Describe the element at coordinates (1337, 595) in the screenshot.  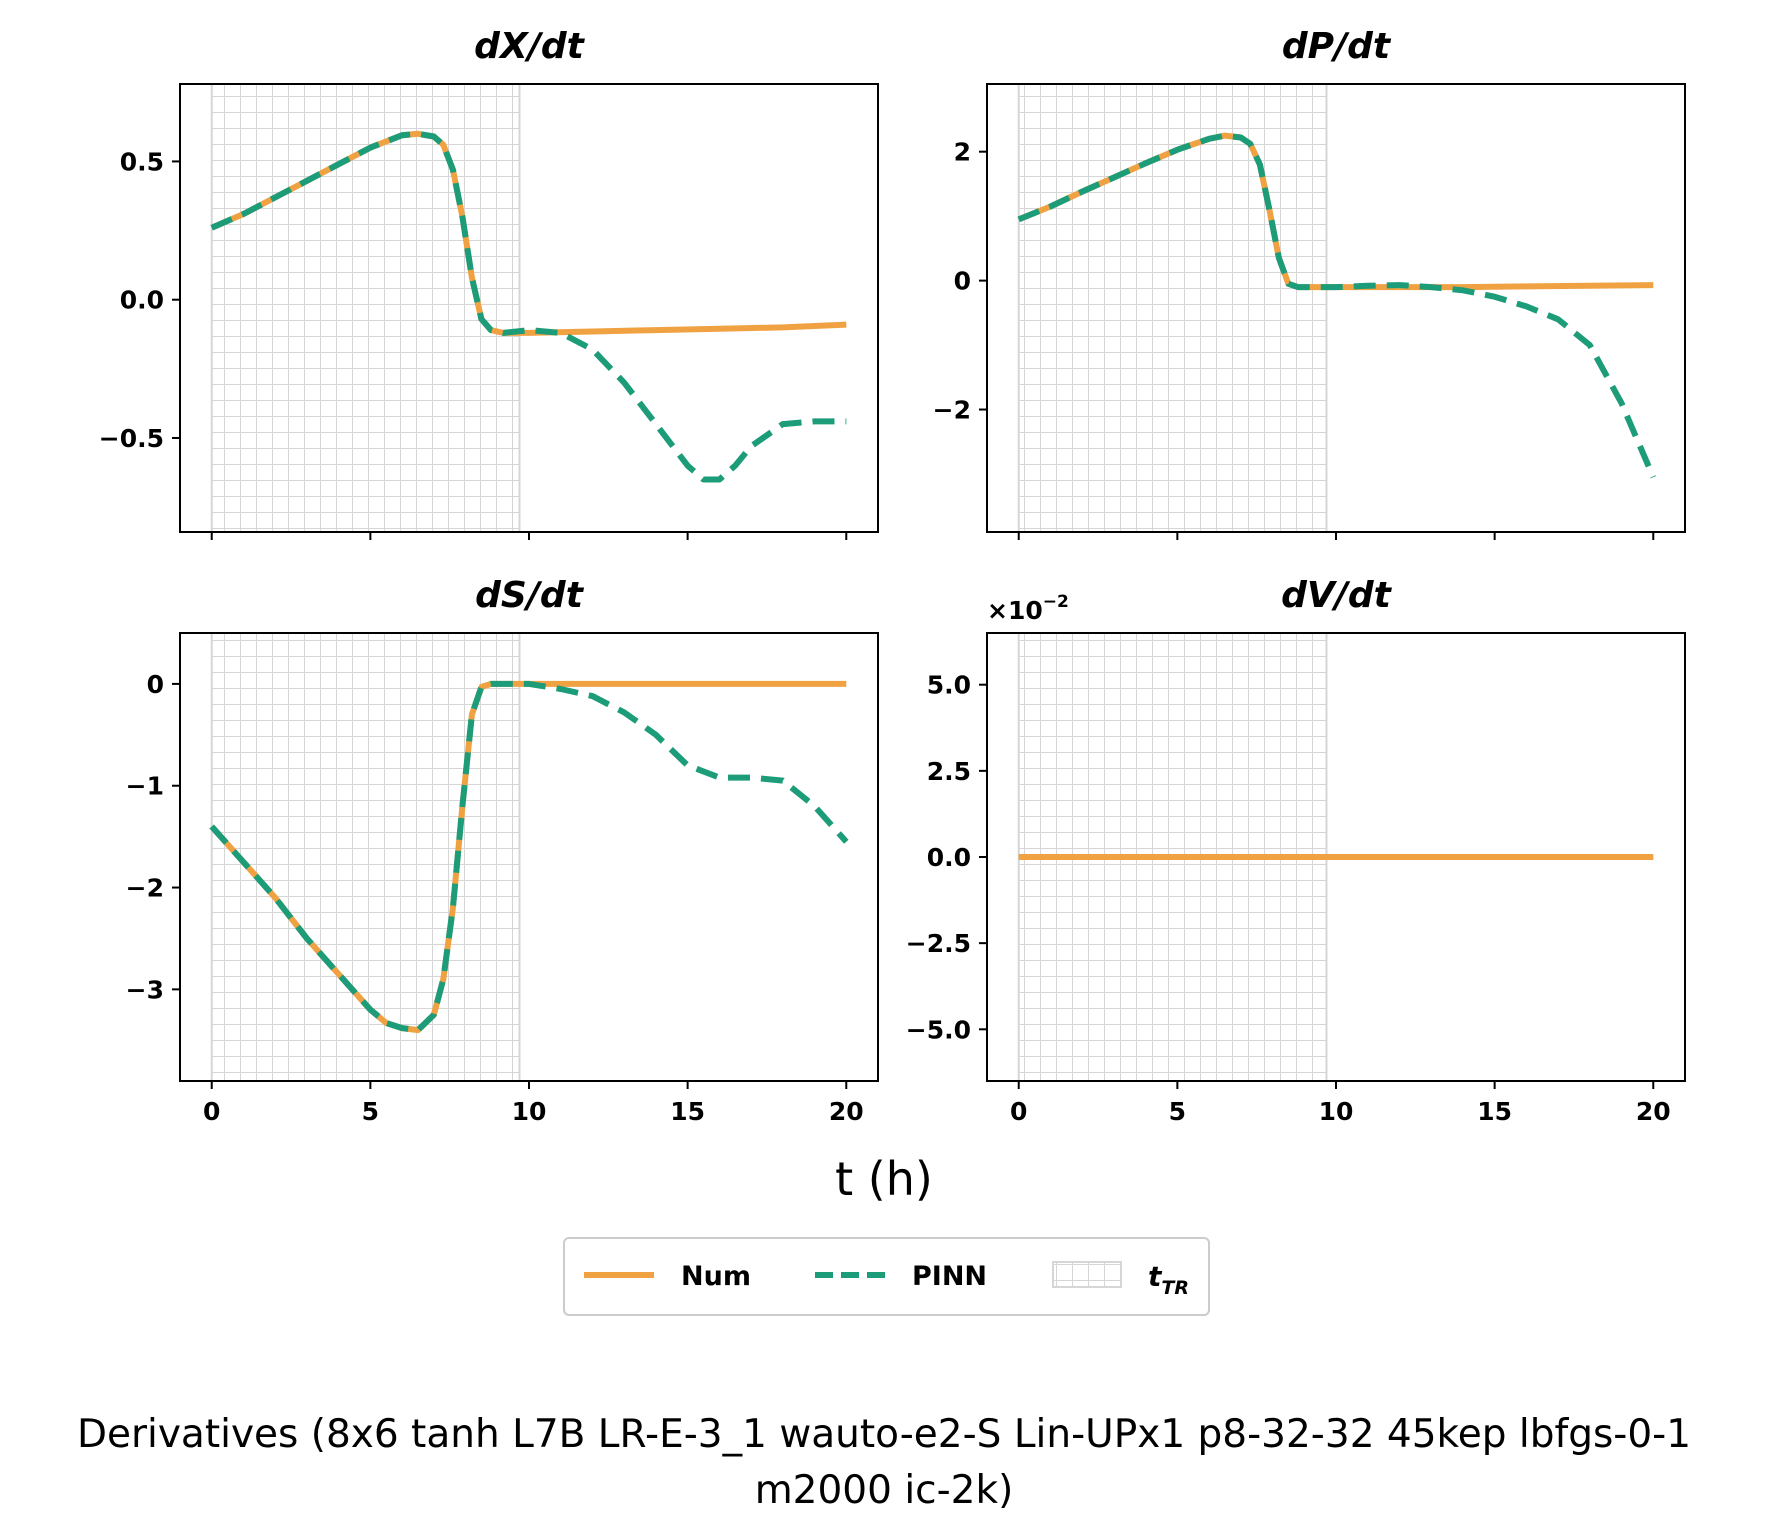
I see `dv-dt-title: dV/dt` at that location.